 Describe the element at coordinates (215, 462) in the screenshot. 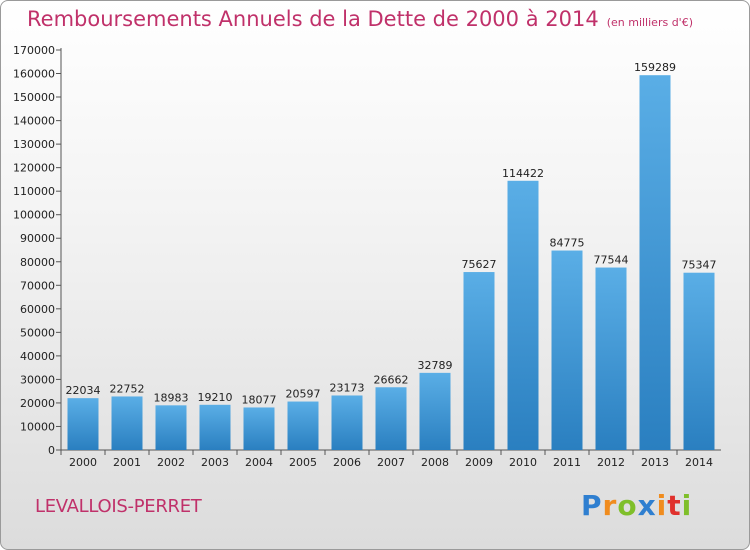

I see `x-tick-label: 2003` at that location.